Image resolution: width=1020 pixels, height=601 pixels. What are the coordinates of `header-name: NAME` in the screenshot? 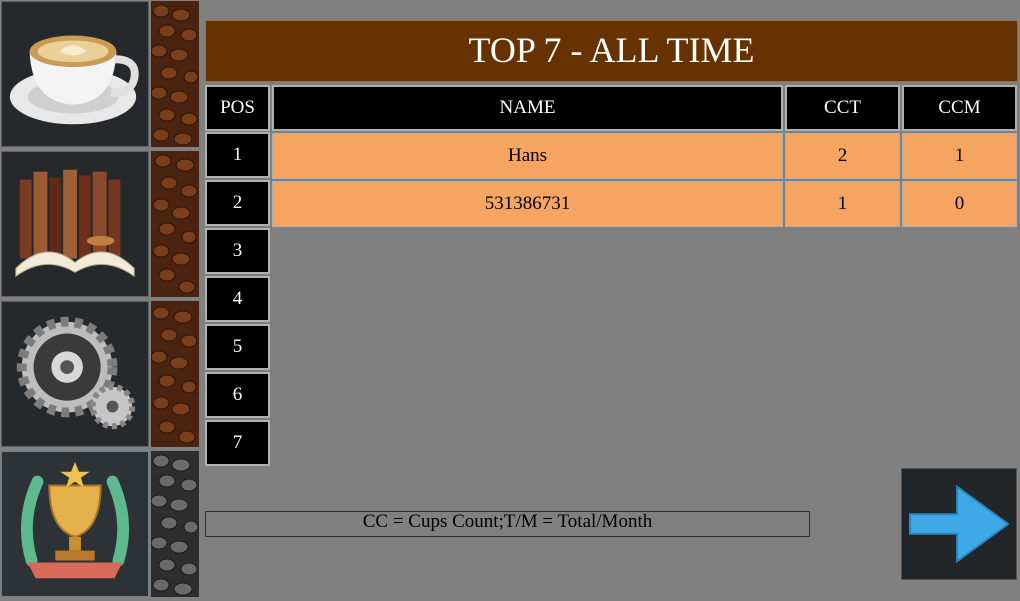 It's located at (527, 108).